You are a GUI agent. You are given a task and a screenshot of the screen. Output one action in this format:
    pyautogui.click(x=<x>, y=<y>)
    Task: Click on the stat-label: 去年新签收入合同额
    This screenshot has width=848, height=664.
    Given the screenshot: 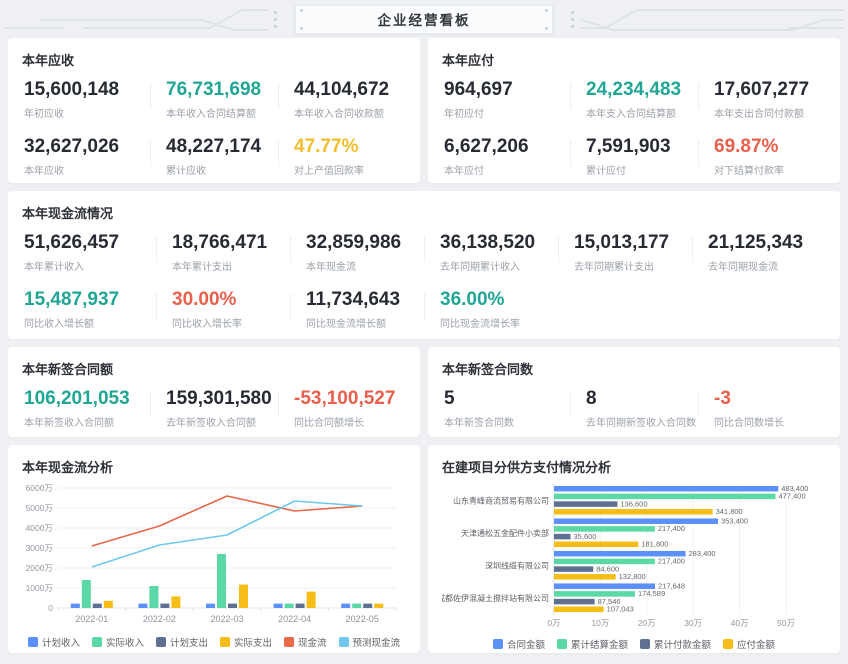 What is the action you would take?
    pyautogui.click(x=211, y=423)
    